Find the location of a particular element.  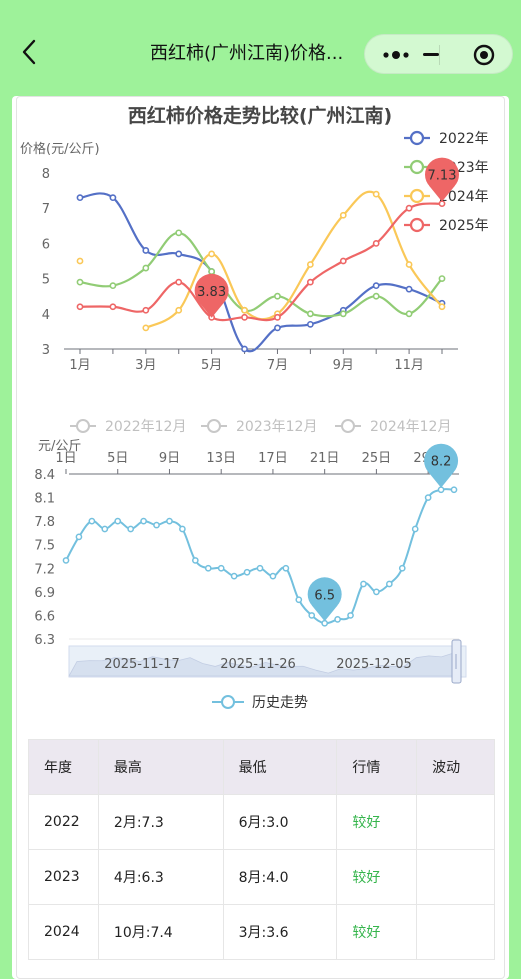

x-tick-label: 11月 is located at coordinates (409, 365).